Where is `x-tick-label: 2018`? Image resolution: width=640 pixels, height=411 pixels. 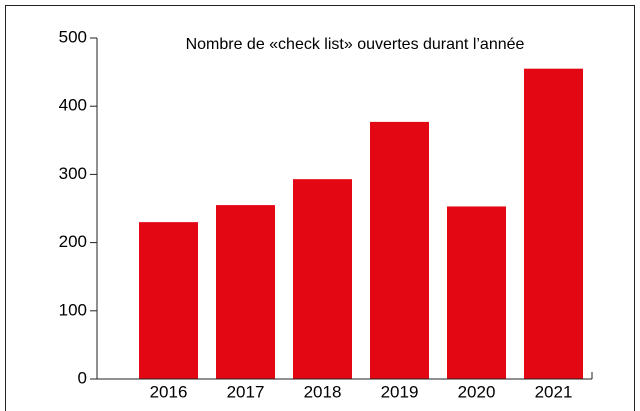
x-tick-label: 2018 is located at coordinates (323, 391).